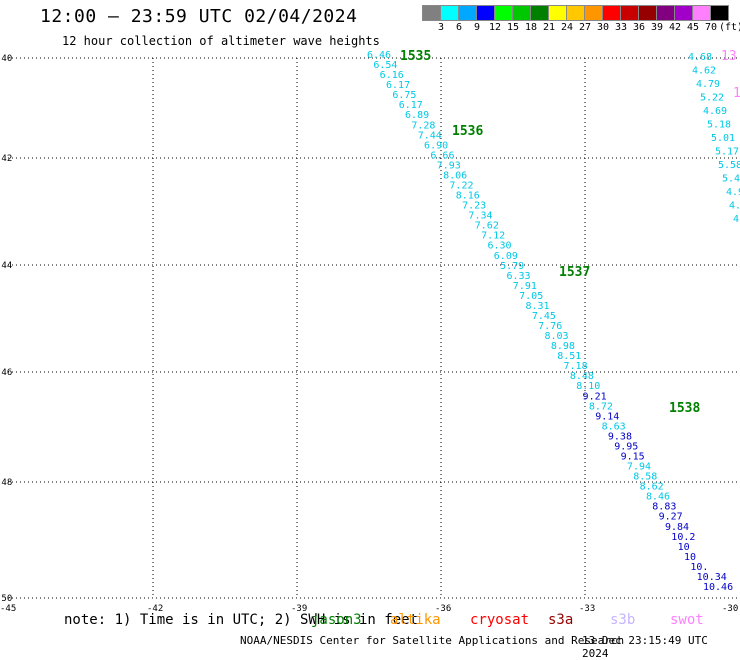  Describe the element at coordinates (658, 497) in the screenshot. I see `wave-height-value: 8.46` at that location.